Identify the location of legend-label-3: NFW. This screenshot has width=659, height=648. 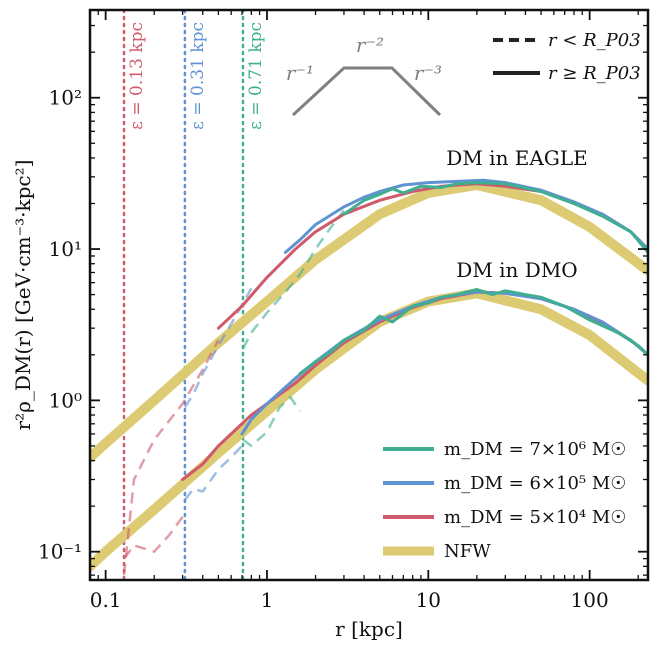
(467, 551).